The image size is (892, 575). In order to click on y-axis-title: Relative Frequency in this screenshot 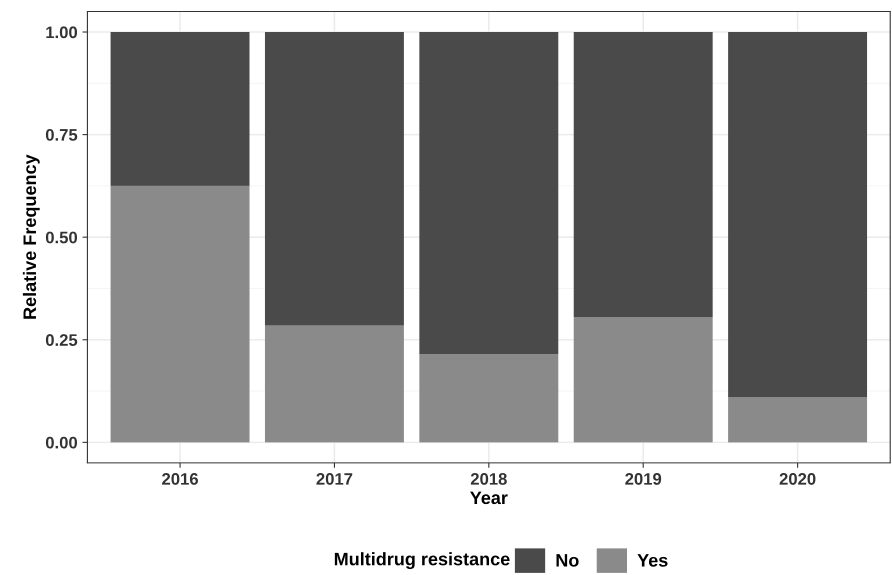, I will do `click(31, 236)`.